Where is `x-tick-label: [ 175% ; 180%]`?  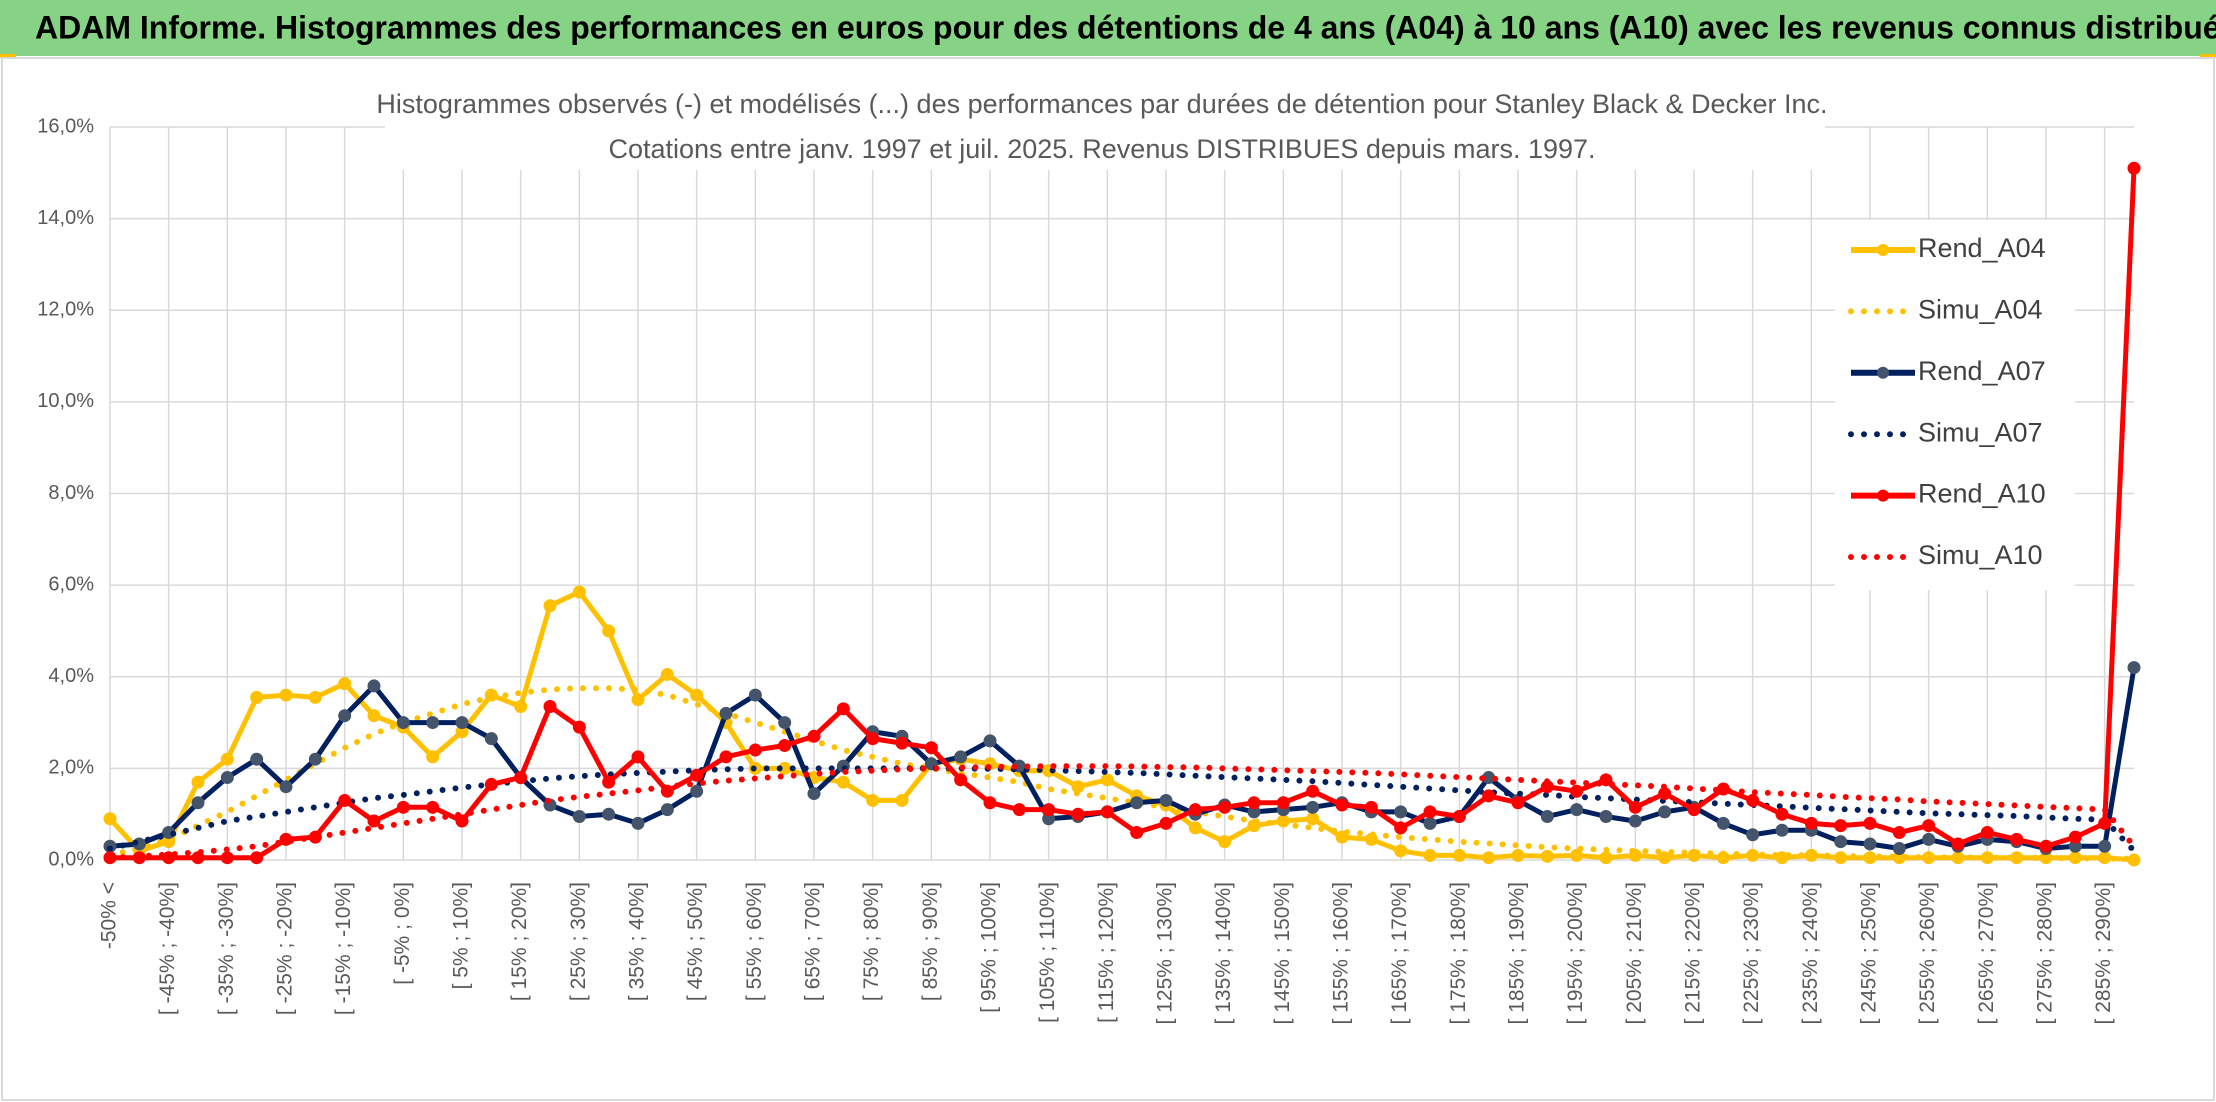
x-tick-label: [ 175% ; 180%] is located at coordinates (1458, 953).